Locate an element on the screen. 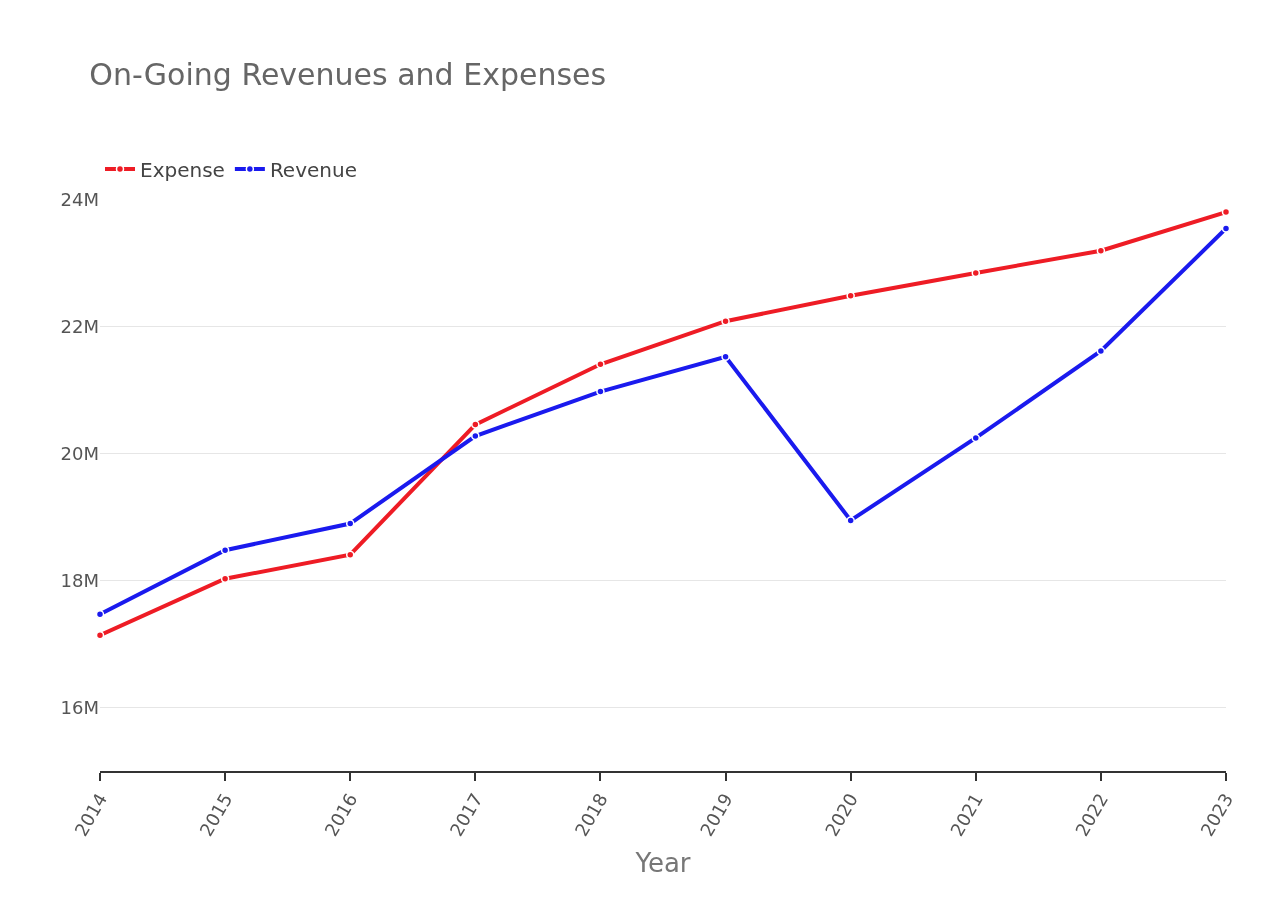 The image size is (1276, 921). x-axis-title: Year is located at coordinates (662, 862).